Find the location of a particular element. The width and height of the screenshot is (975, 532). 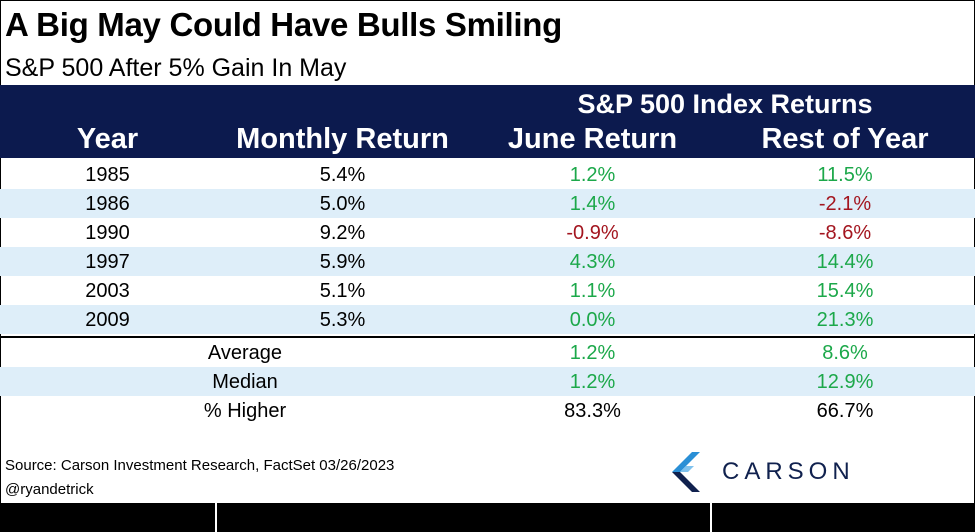

cell-rest-of-year: 11.5% is located at coordinates (845, 175).